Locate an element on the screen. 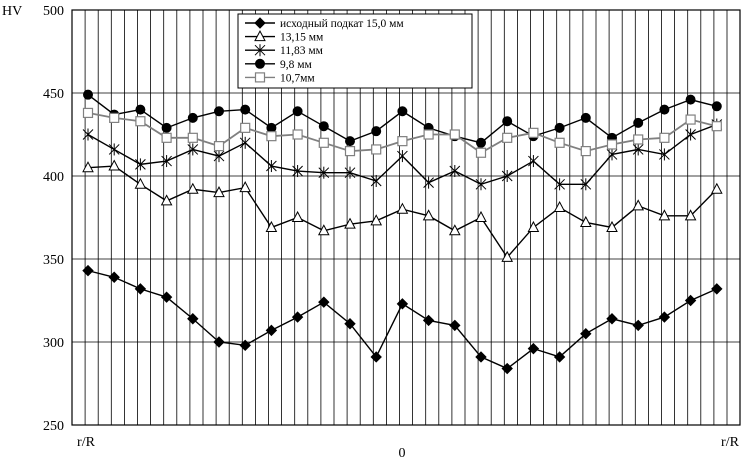 The width and height of the screenshot is (745, 461). legend-label: 11,83 мм is located at coordinates (302, 51).